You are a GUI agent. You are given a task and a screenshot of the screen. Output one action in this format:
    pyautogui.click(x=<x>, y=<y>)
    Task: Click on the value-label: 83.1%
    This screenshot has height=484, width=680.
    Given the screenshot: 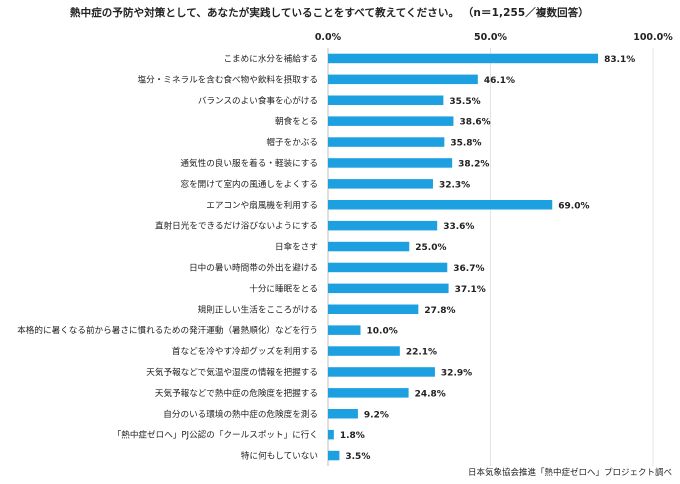 What is the action you would take?
    pyautogui.click(x=619, y=60)
    